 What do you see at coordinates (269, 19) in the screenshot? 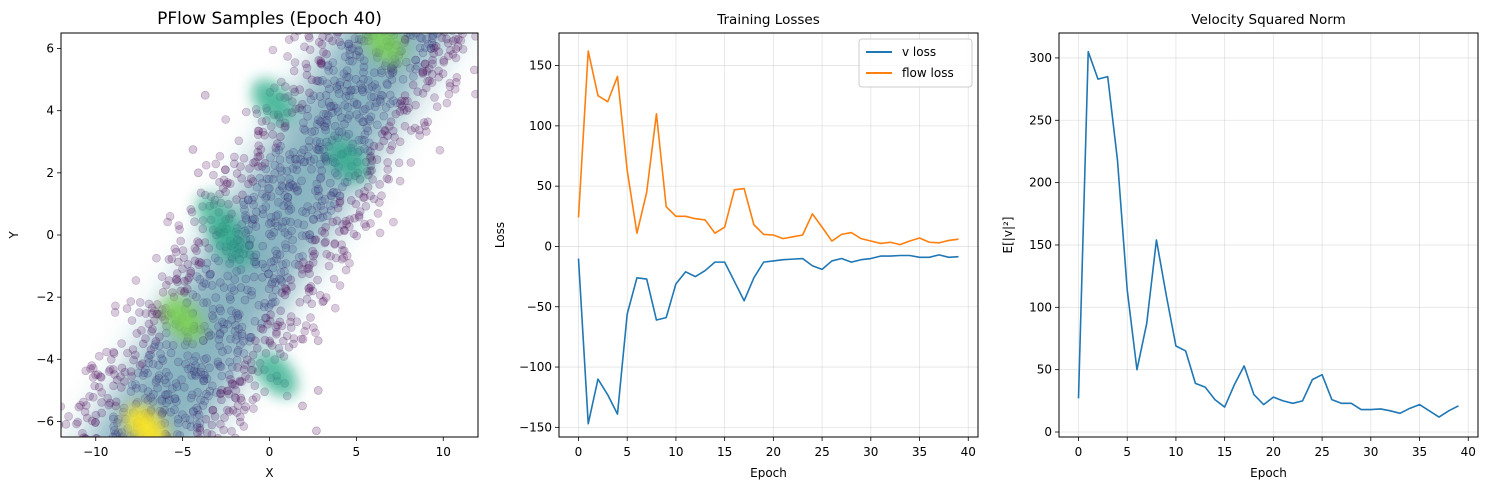
I see `scatter-title: PFlow Samples (Epoch 40)` at bounding box center [269, 19].